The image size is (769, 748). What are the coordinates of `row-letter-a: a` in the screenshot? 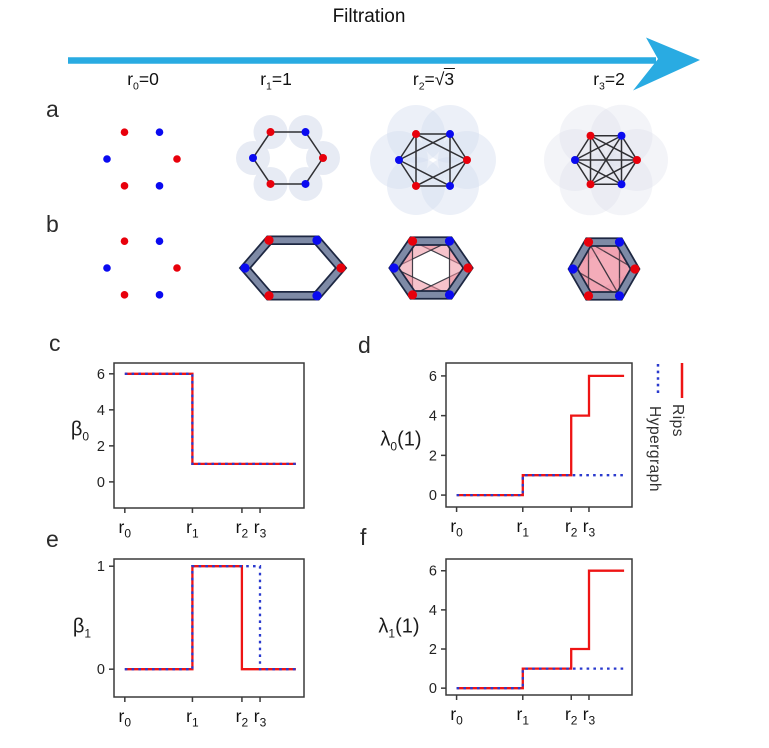 It's located at (52, 109).